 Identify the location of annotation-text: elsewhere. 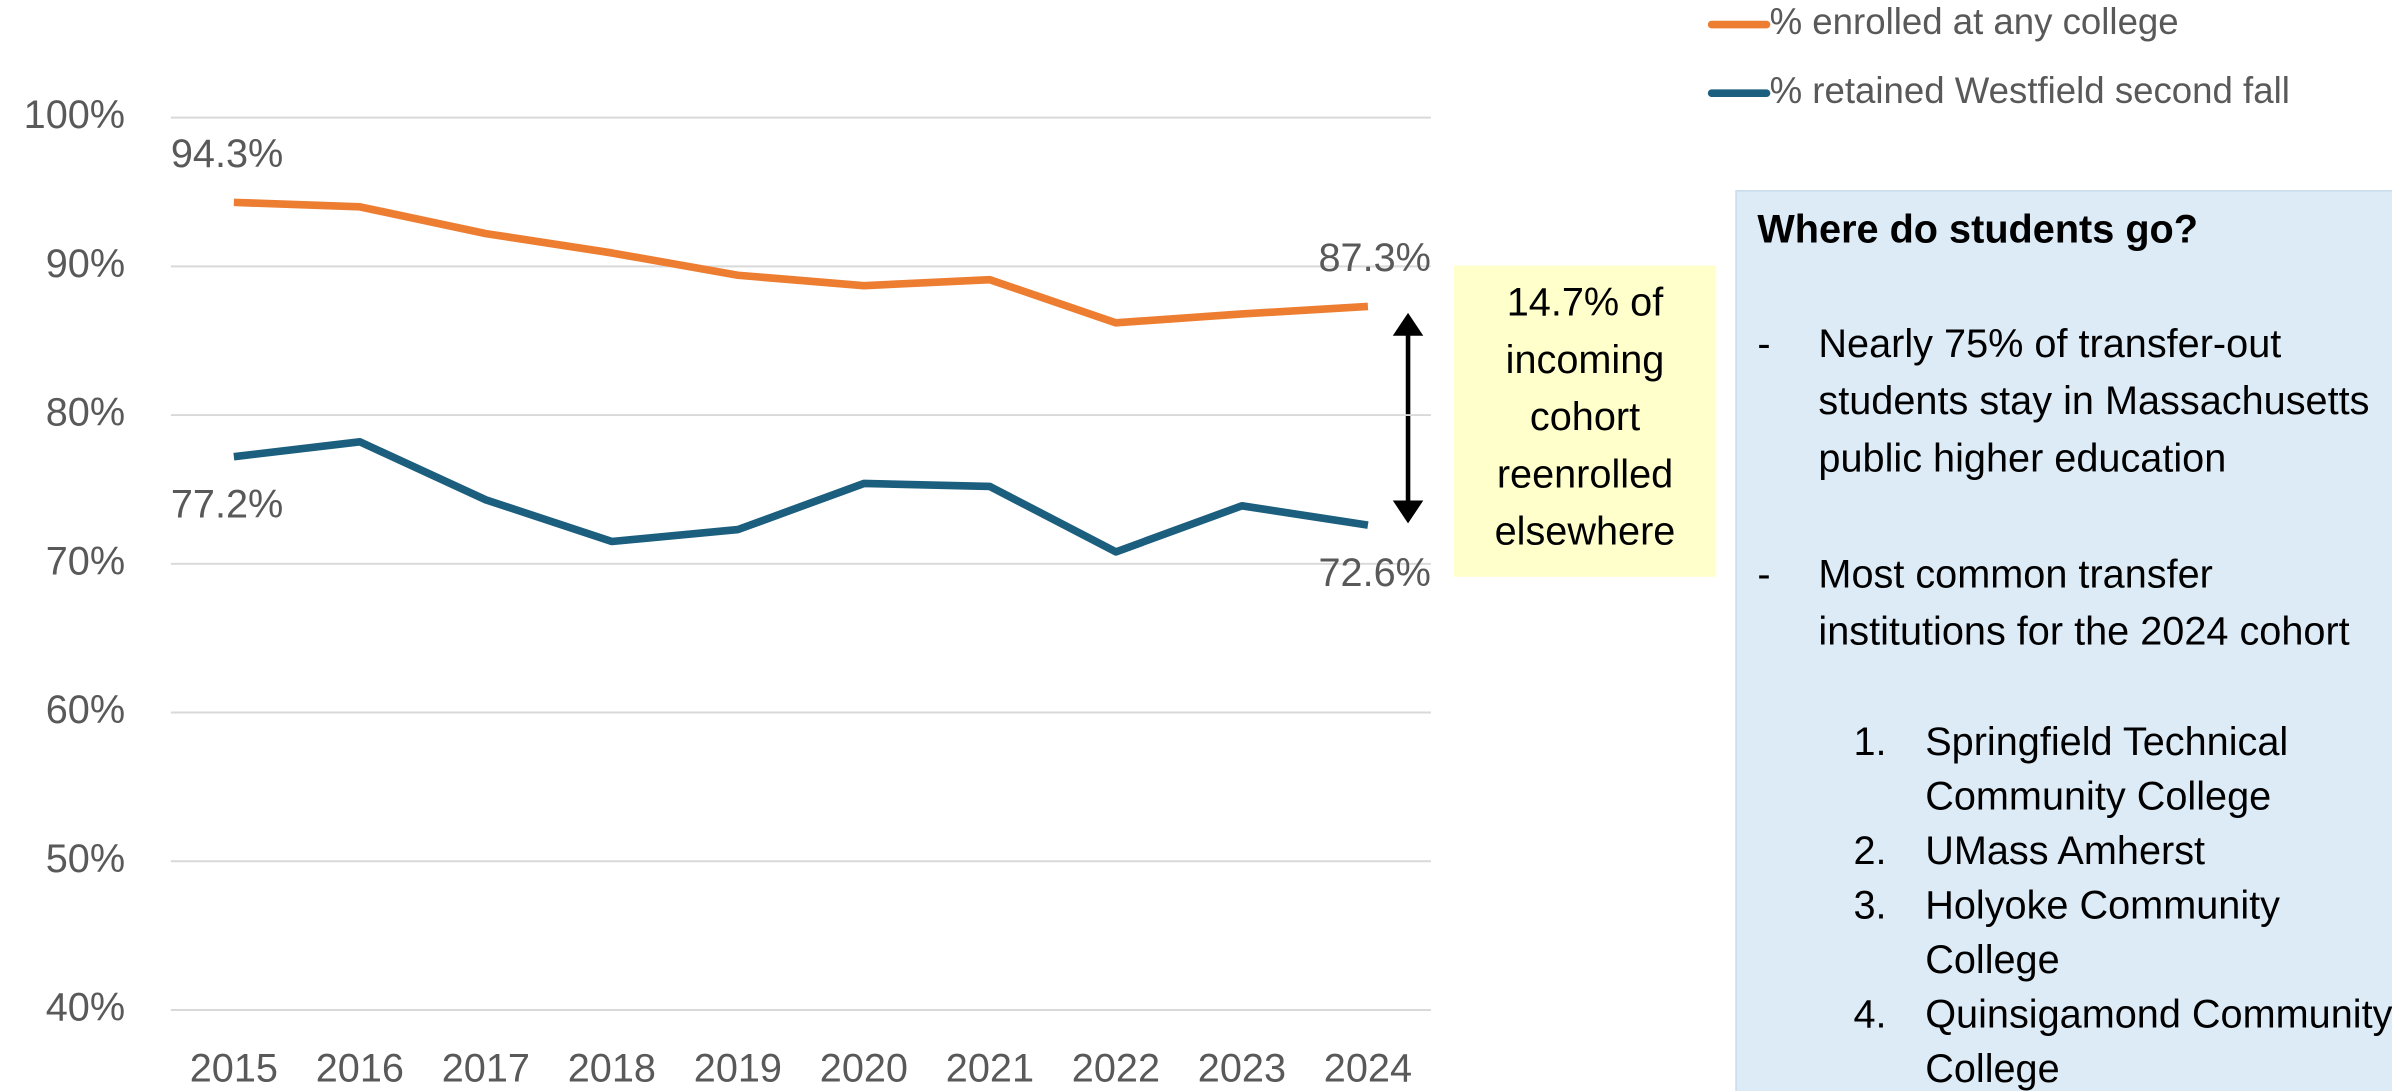
(1585, 532).